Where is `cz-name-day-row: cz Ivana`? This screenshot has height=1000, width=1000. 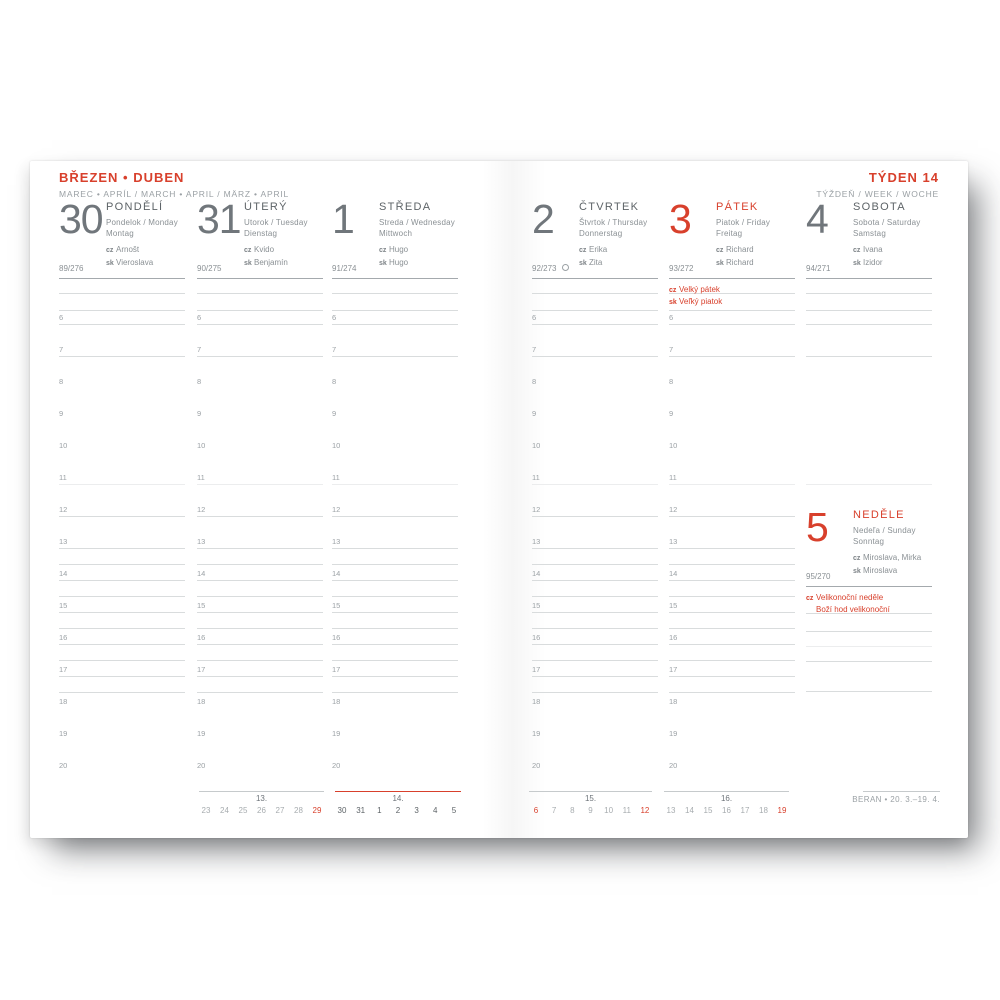
cz-name-day-row: cz Ivana is located at coordinates (892, 250).